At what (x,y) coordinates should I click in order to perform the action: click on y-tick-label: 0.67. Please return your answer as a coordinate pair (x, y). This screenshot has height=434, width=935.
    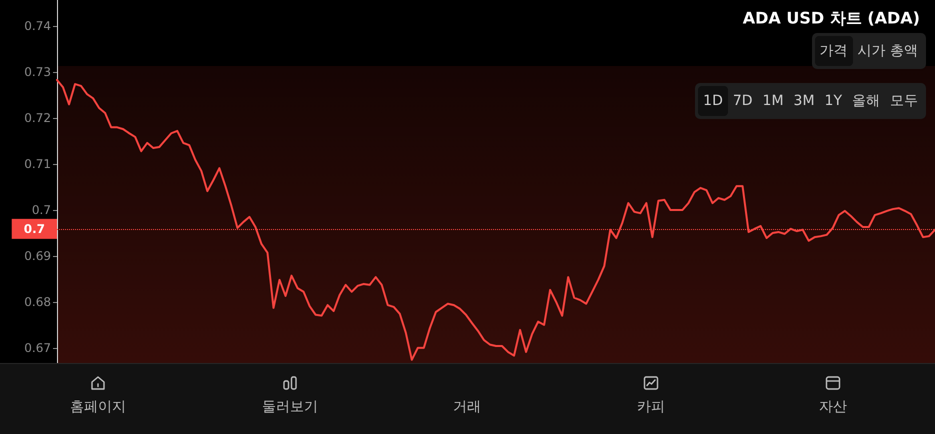
    Looking at the image, I should click on (37, 347).